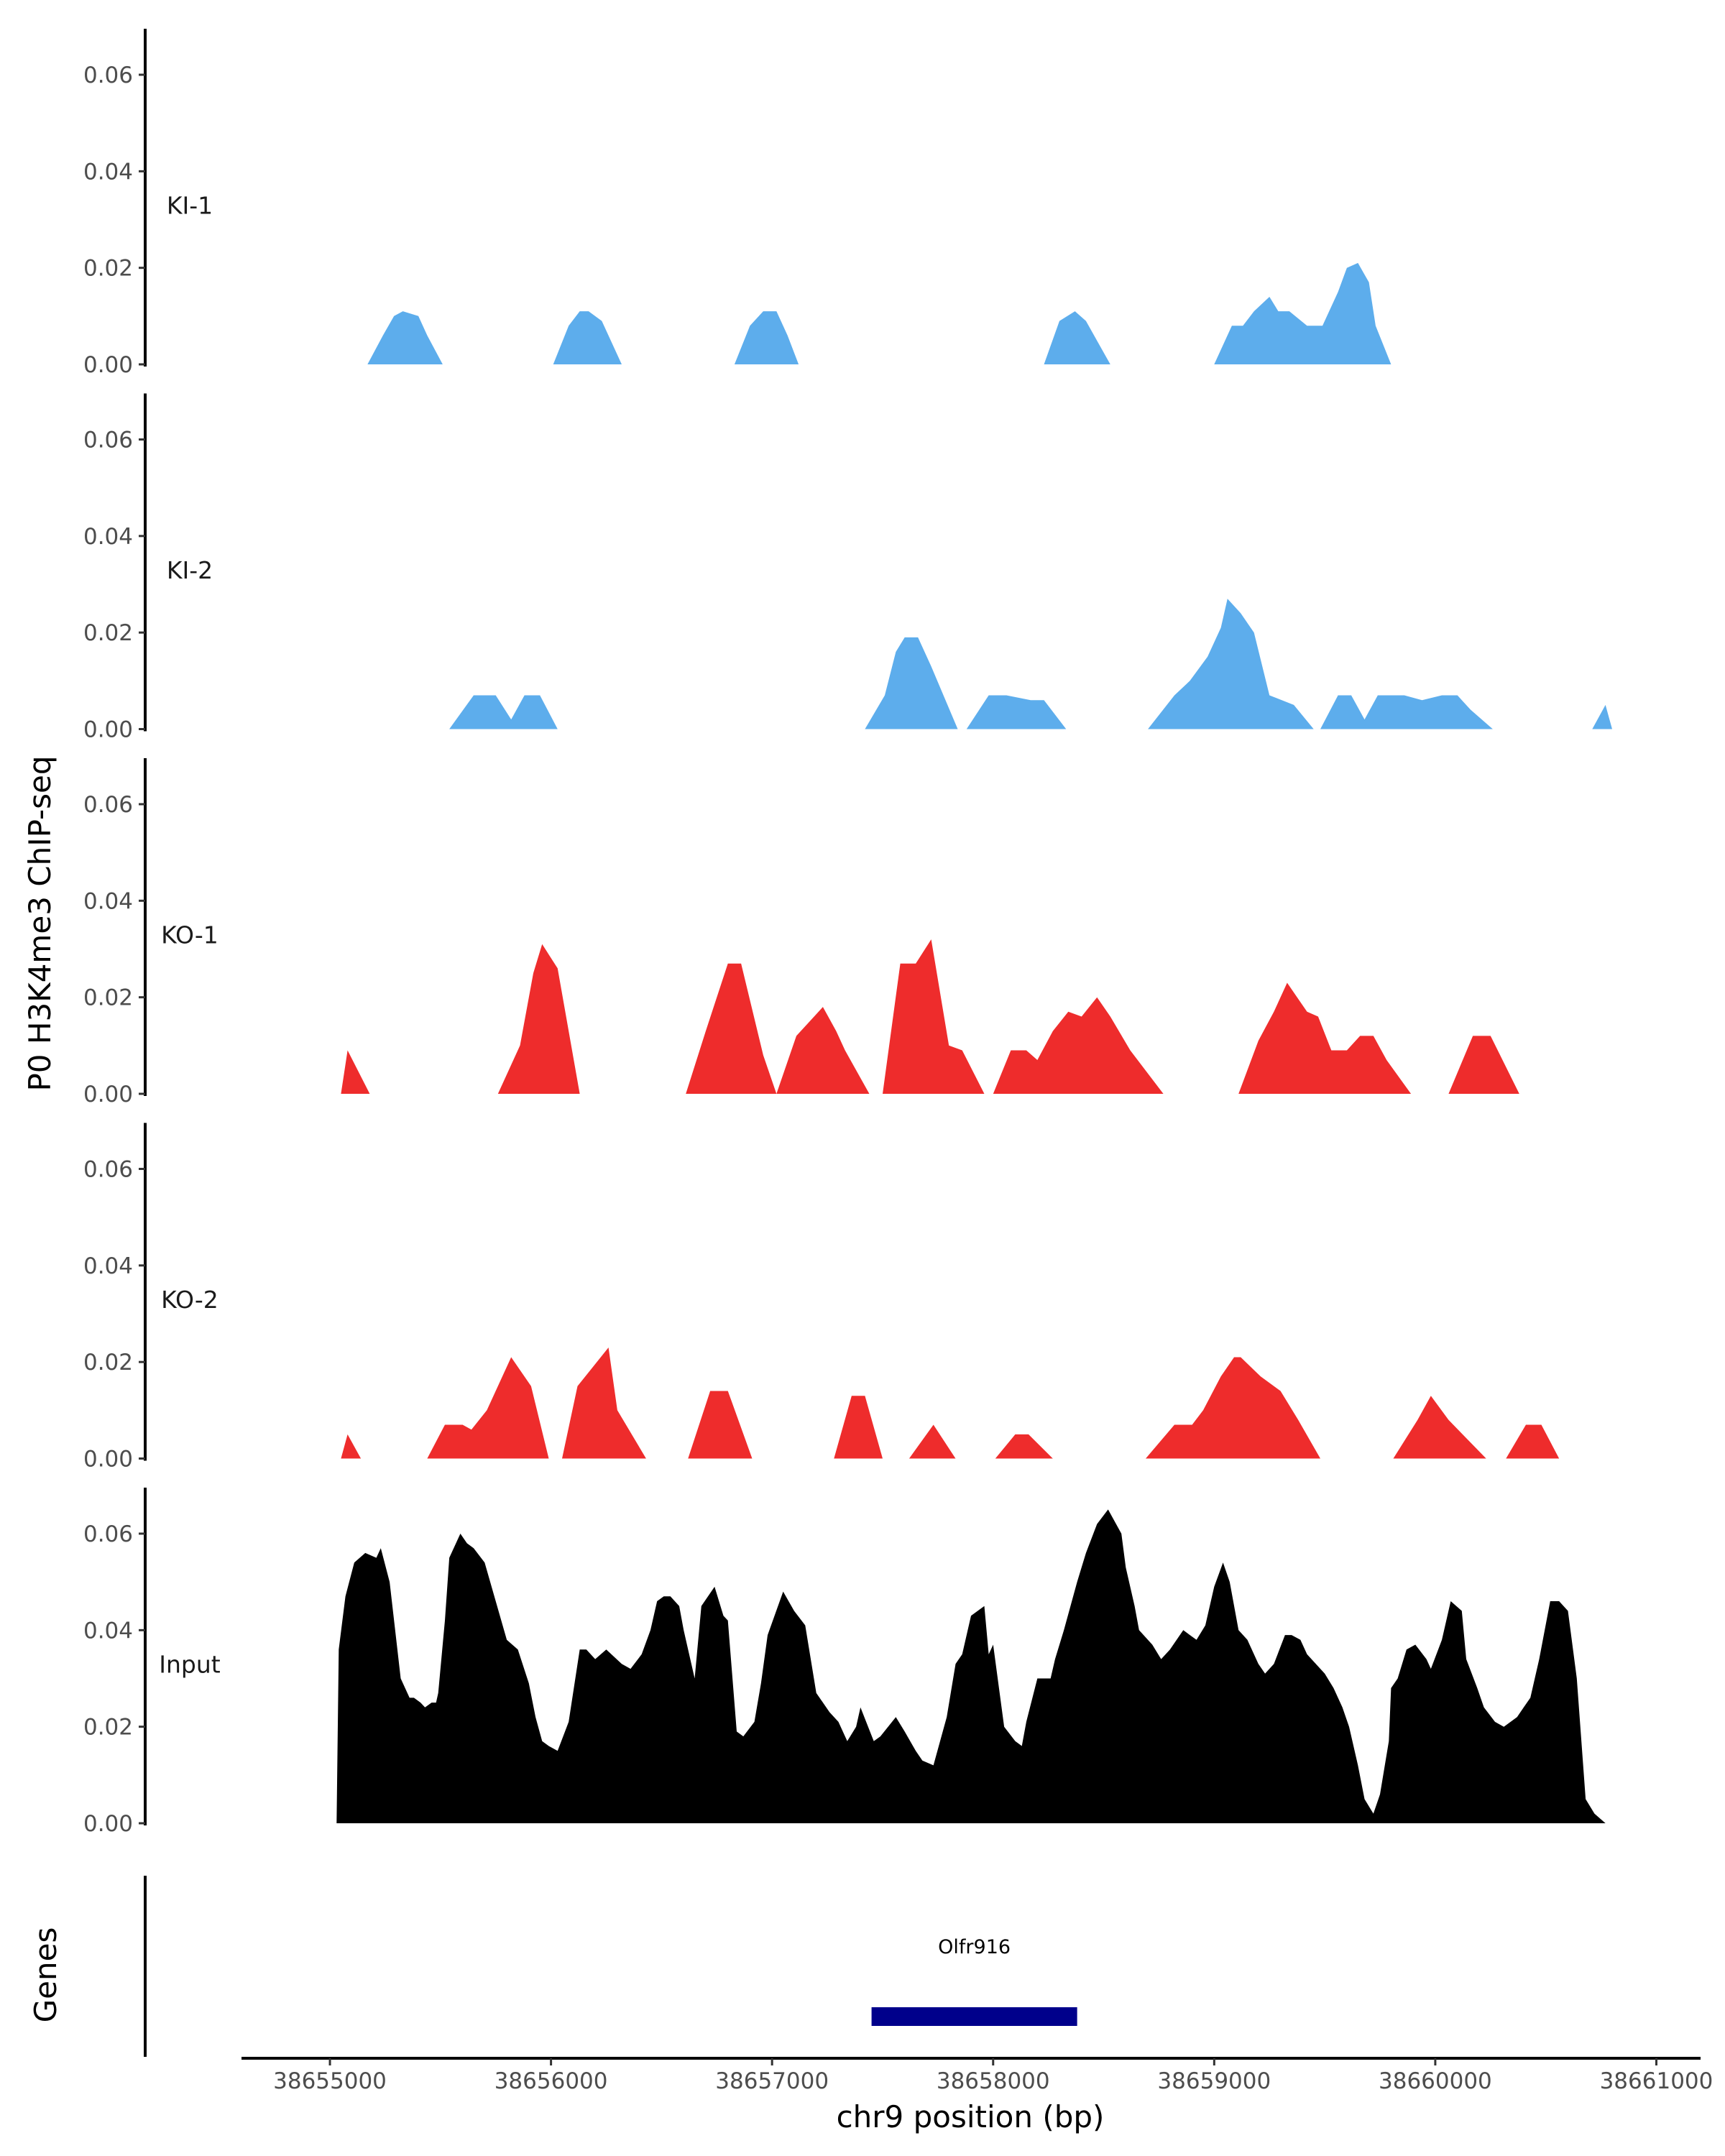 The height and width of the screenshot is (2156, 1725). What do you see at coordinates (737, 204) in the screenshot?
I see `track-ki-1: 0.00 0.02 0.04 0.06 KI-1` at bounding box center [737, 204].